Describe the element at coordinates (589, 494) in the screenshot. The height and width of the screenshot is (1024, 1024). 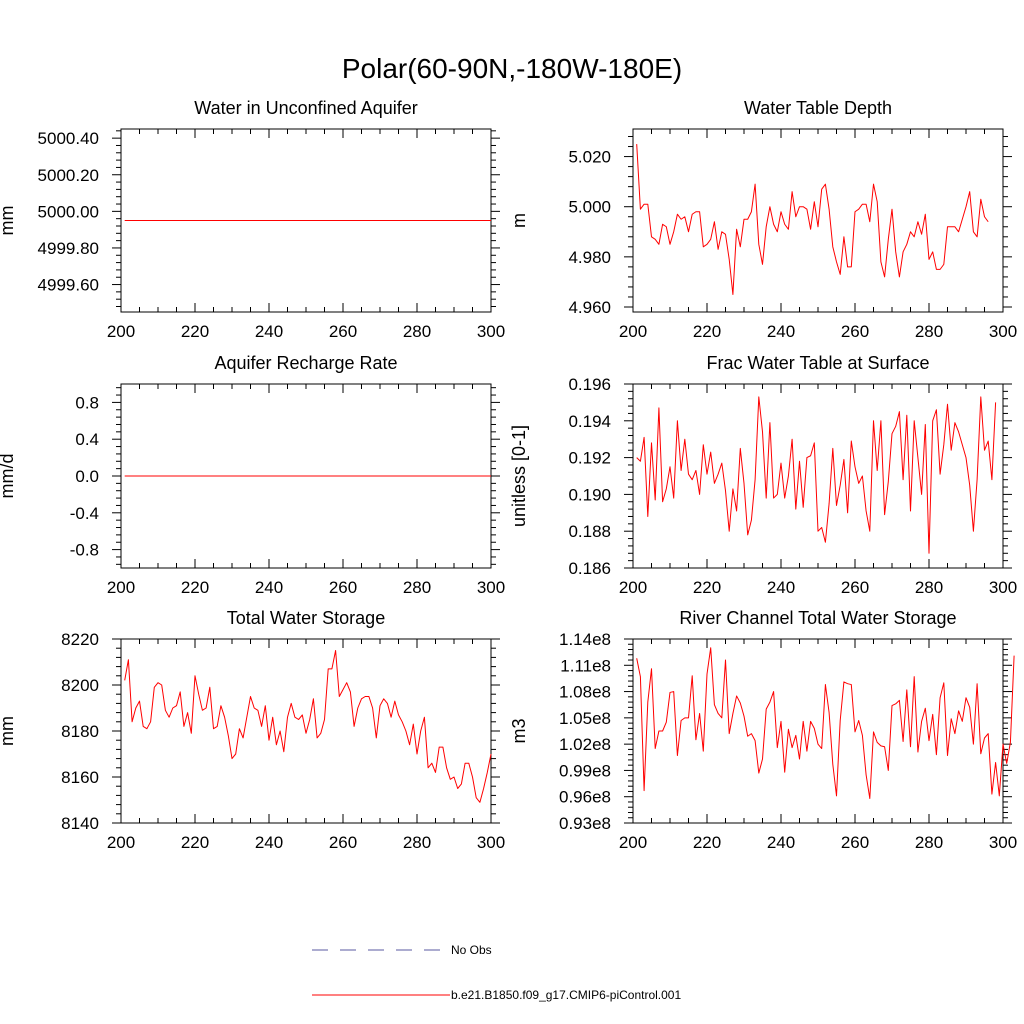
I see `y-tick-label: 0.190` at that location.